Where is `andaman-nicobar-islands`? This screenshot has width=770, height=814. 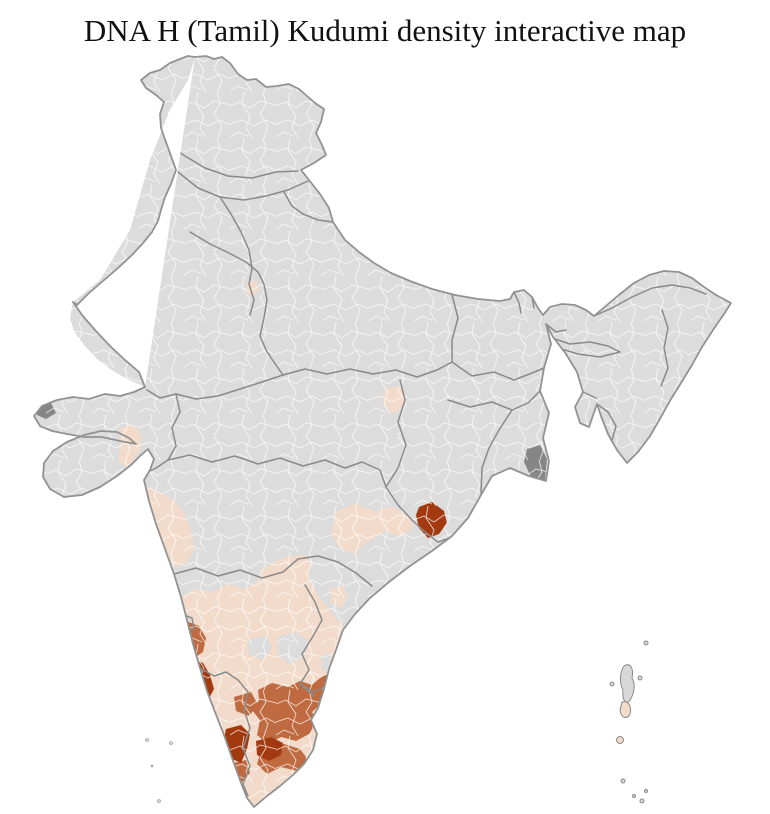 andaman-nicobar-islands is located at coordinates (629, 722).